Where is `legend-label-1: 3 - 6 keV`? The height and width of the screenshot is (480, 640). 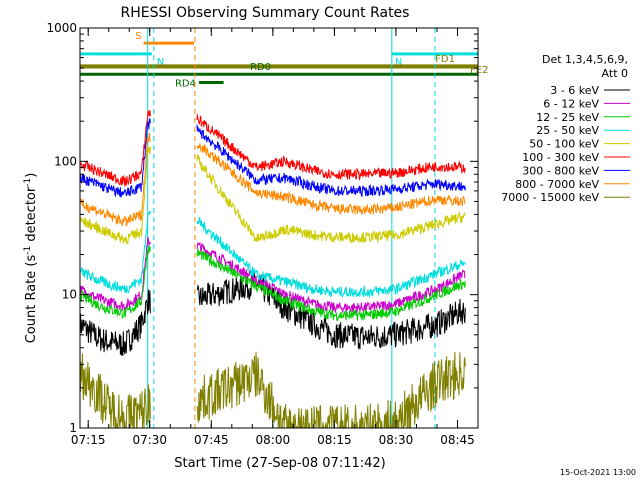 legend-label-1: 3 - 6 keV is located at coordinates (574, 90).